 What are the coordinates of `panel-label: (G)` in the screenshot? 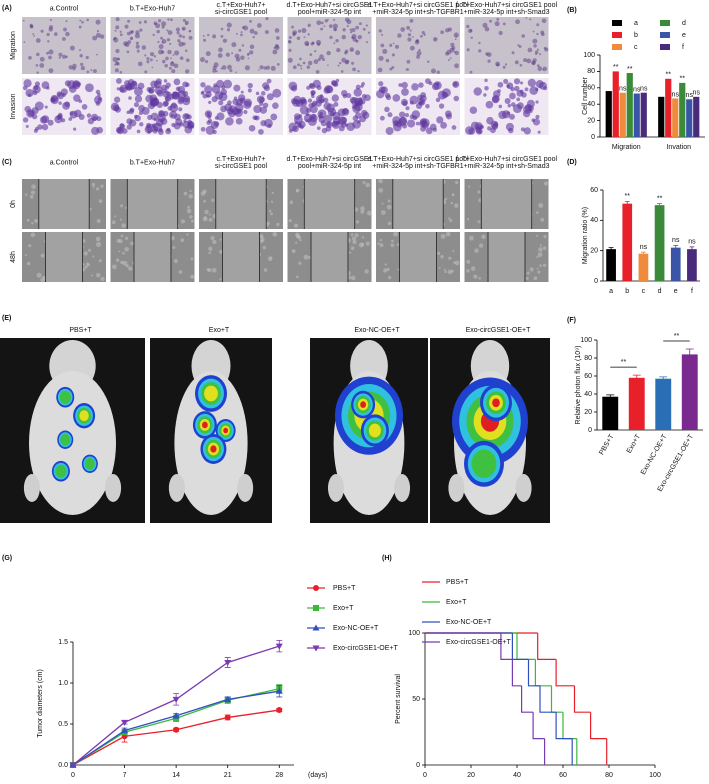 It's located at (7, 558).